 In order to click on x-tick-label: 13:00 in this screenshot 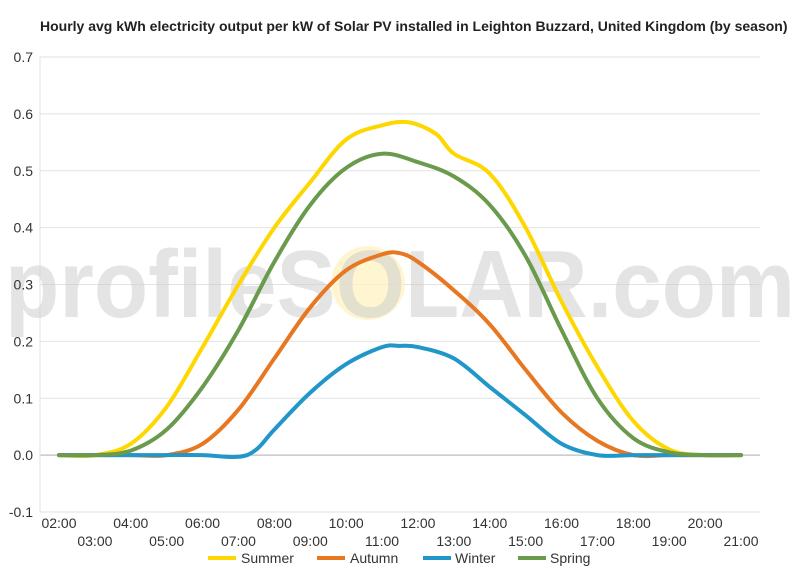, I will do `click(453, 541)`.